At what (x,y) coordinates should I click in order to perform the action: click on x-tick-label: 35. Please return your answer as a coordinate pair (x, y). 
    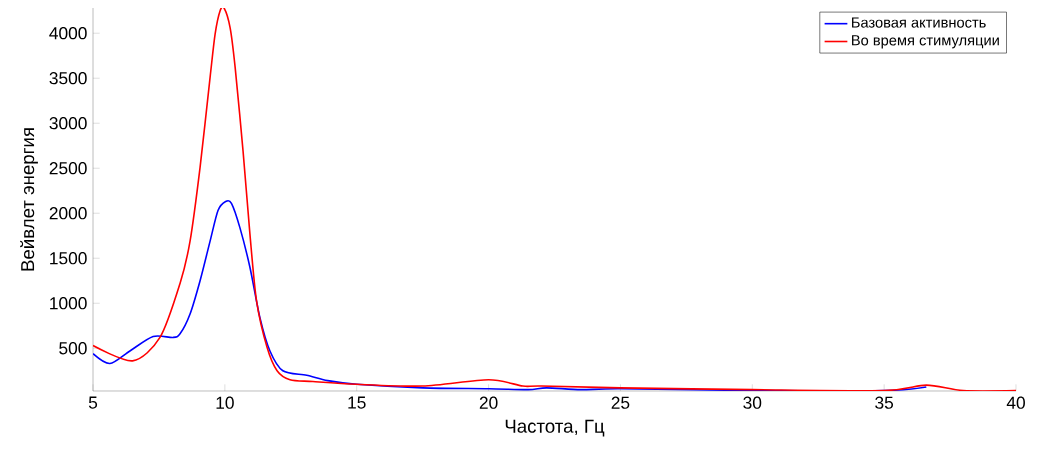
    Looking at the image, I should click on (884, 402).